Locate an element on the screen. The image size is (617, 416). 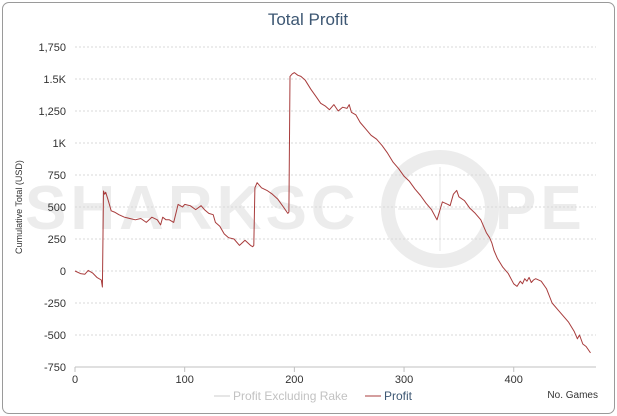
y-tick-label: -500 is located at coordinates (55, 336).